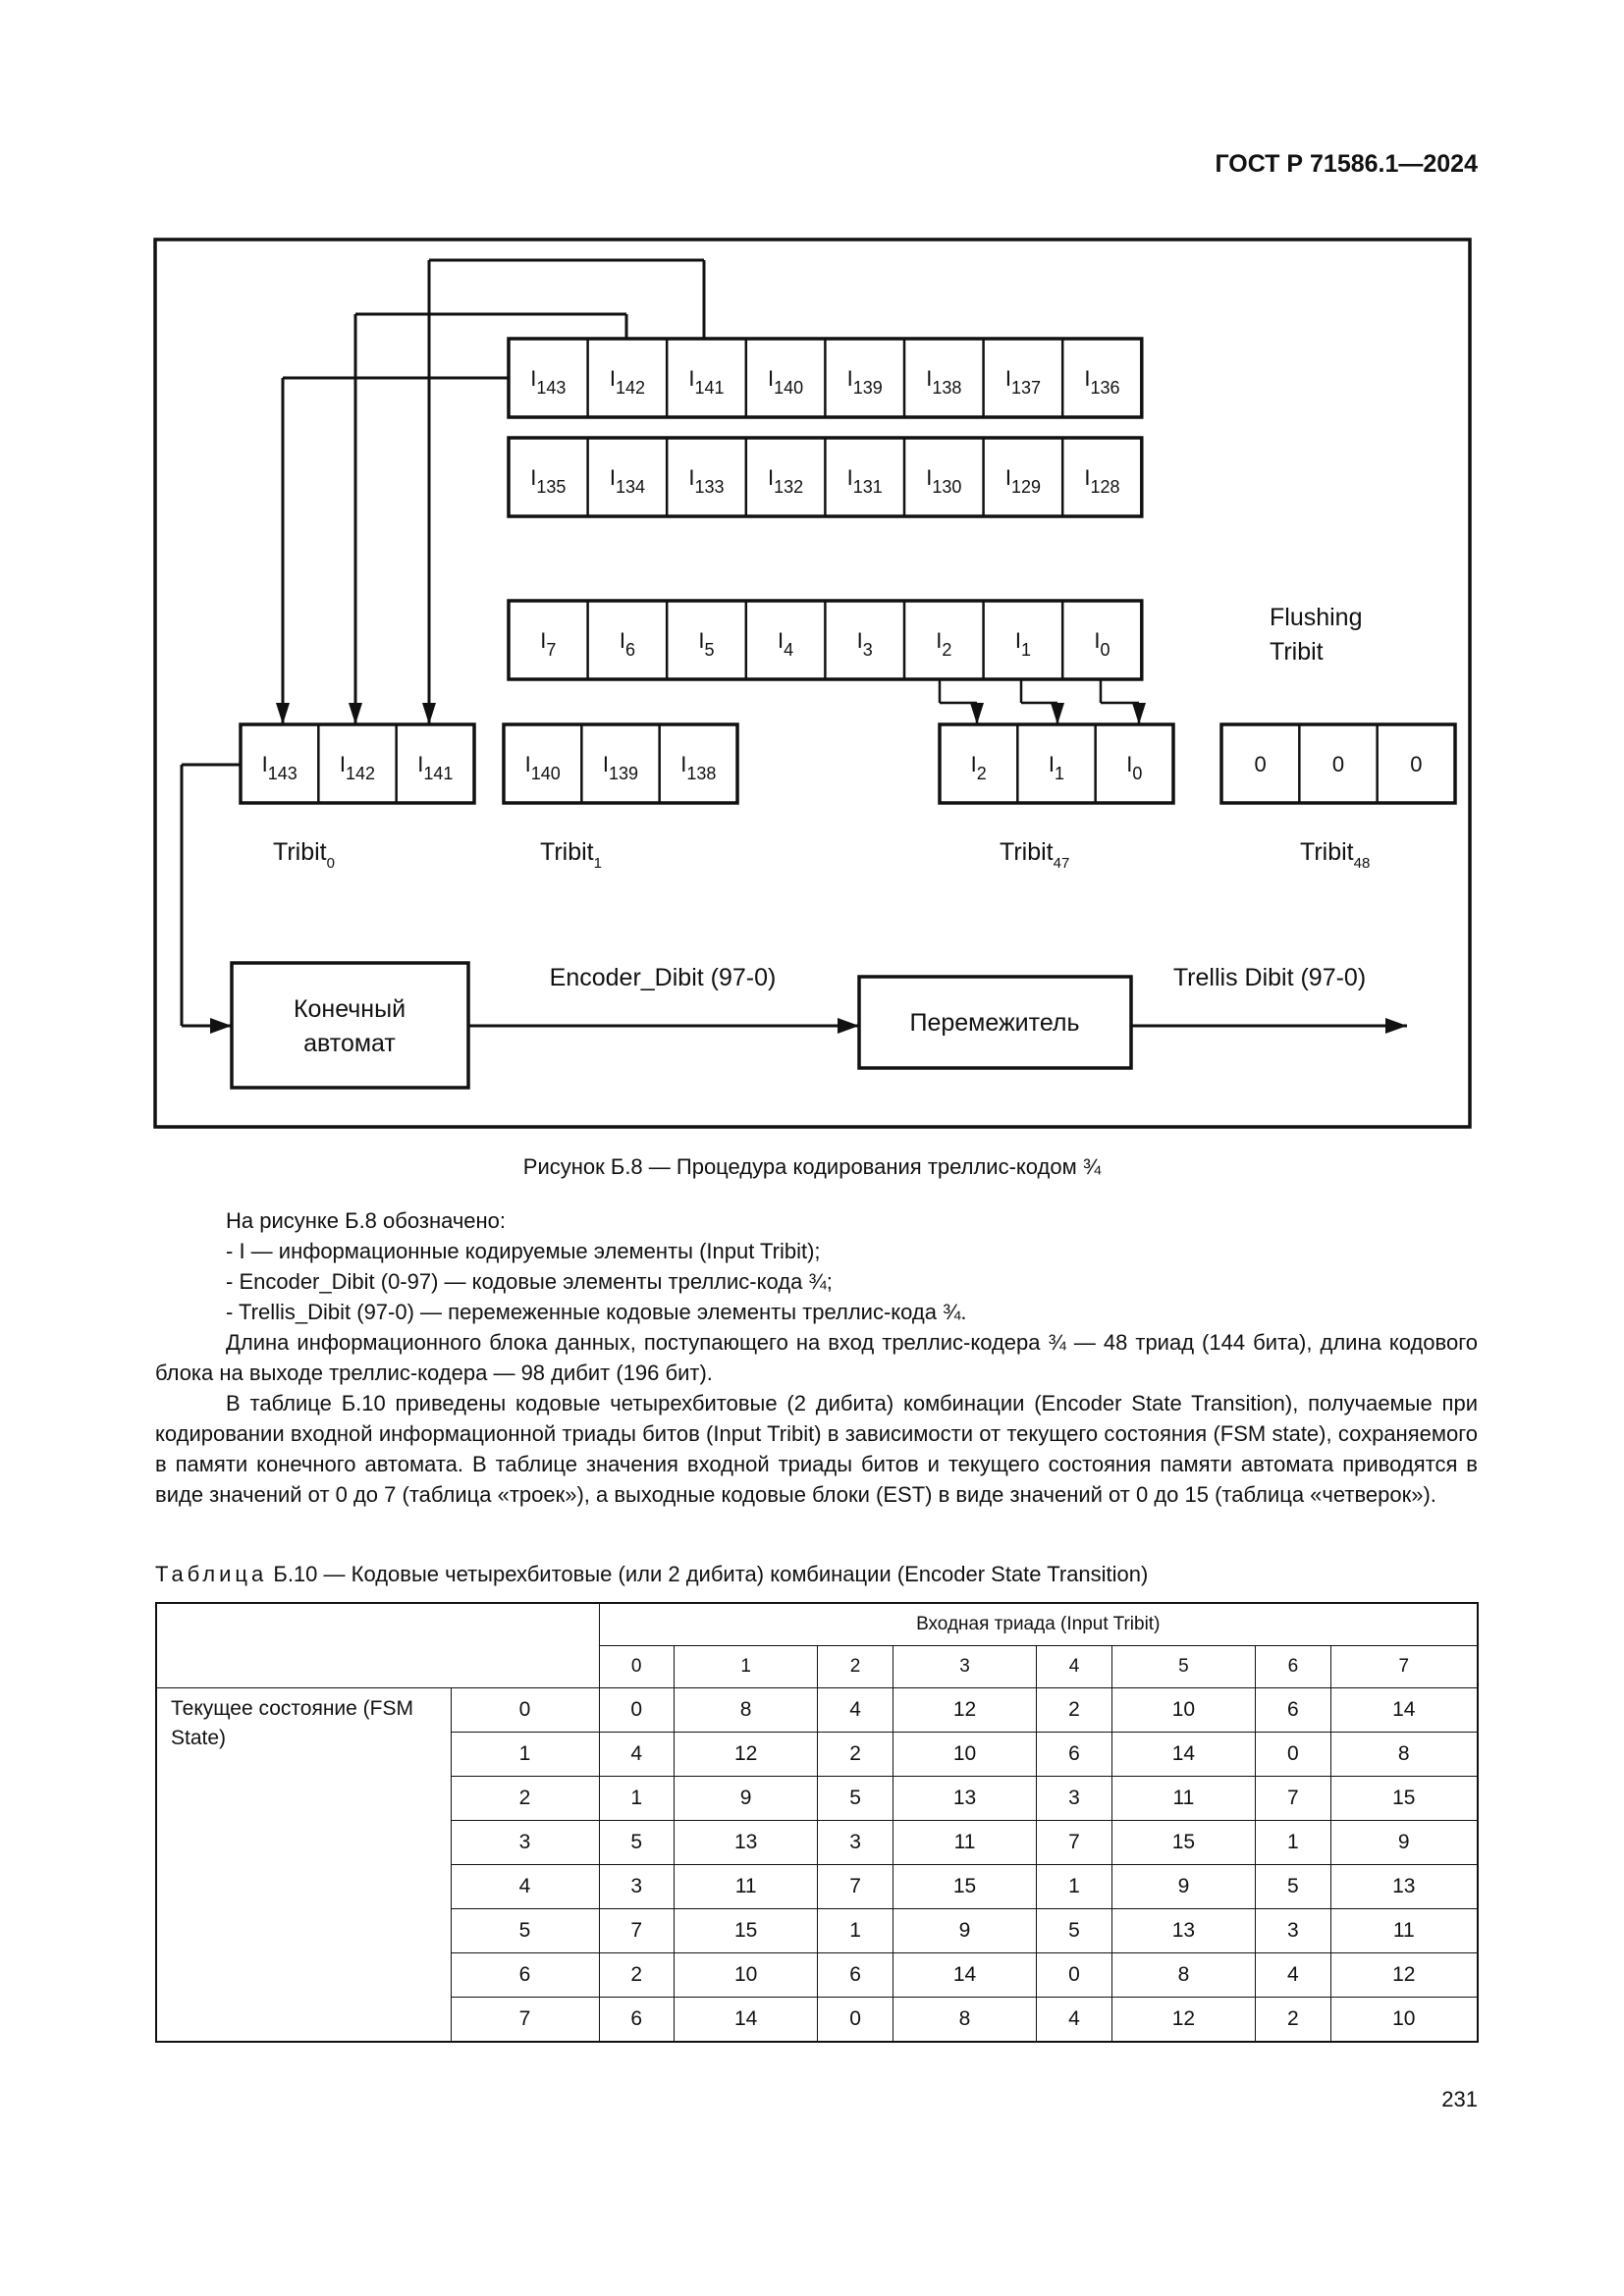  Describe the element at coordinates (1134, 767) in the screenshot. I see `tribit-cell-label: I0` at that location.